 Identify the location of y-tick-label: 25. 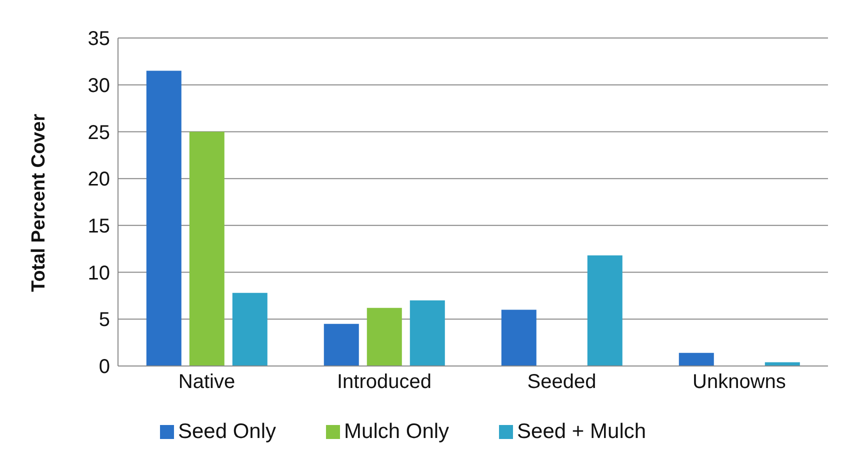
(99, 133).